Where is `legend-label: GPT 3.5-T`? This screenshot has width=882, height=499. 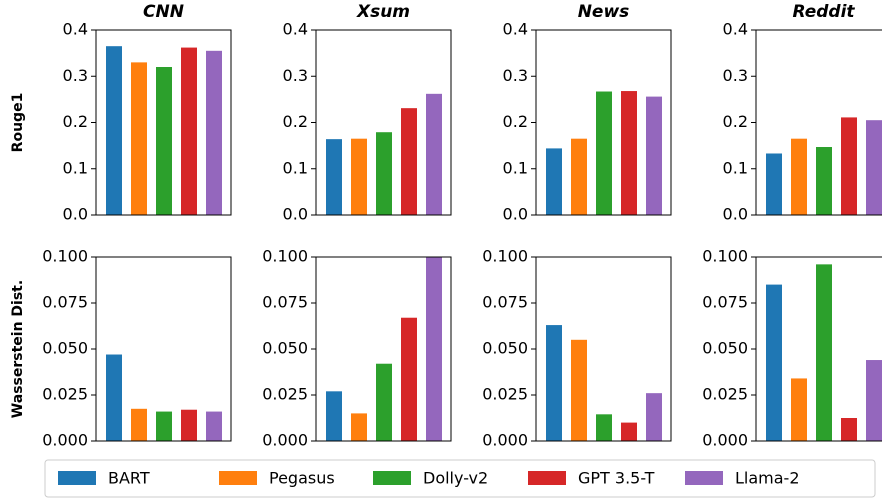
legend-label: GPT 3.5-T is located at coordinates (616, 478).